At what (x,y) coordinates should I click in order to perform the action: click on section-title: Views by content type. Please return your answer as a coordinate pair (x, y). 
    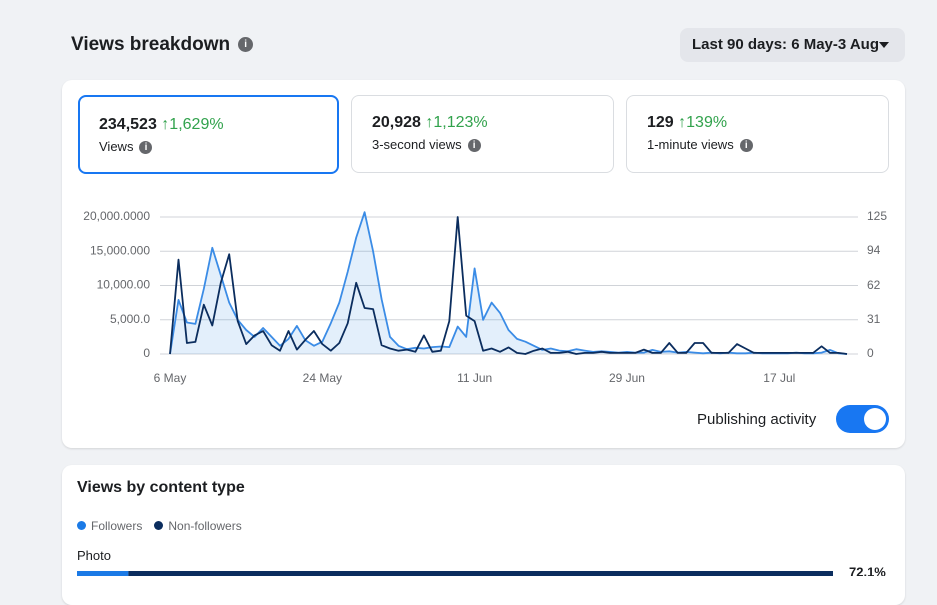
    Looking at the image, I should click on (161, 487).